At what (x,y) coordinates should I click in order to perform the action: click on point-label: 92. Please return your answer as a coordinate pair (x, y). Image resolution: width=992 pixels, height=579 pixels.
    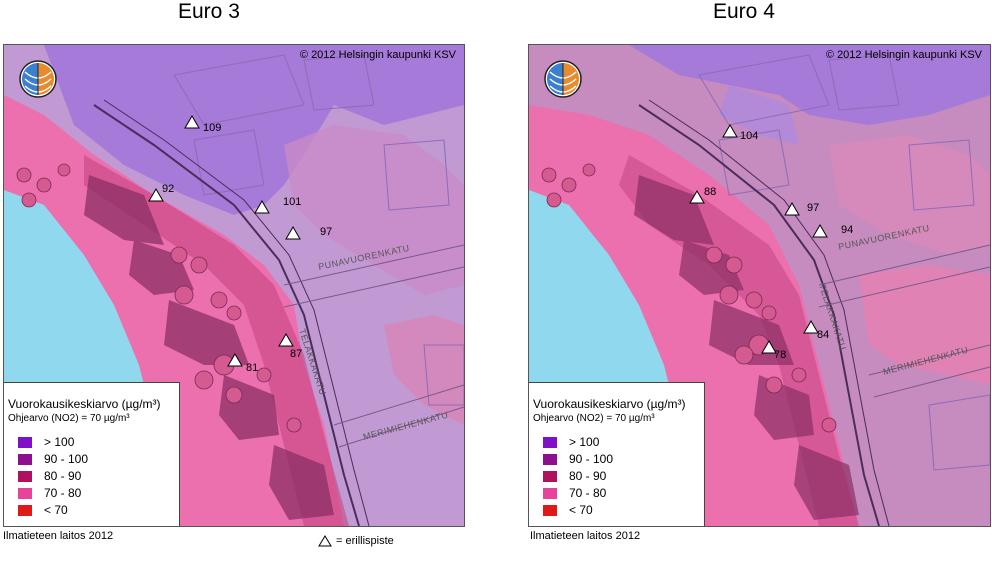
    Looking at the image, I should click on (168, 189).